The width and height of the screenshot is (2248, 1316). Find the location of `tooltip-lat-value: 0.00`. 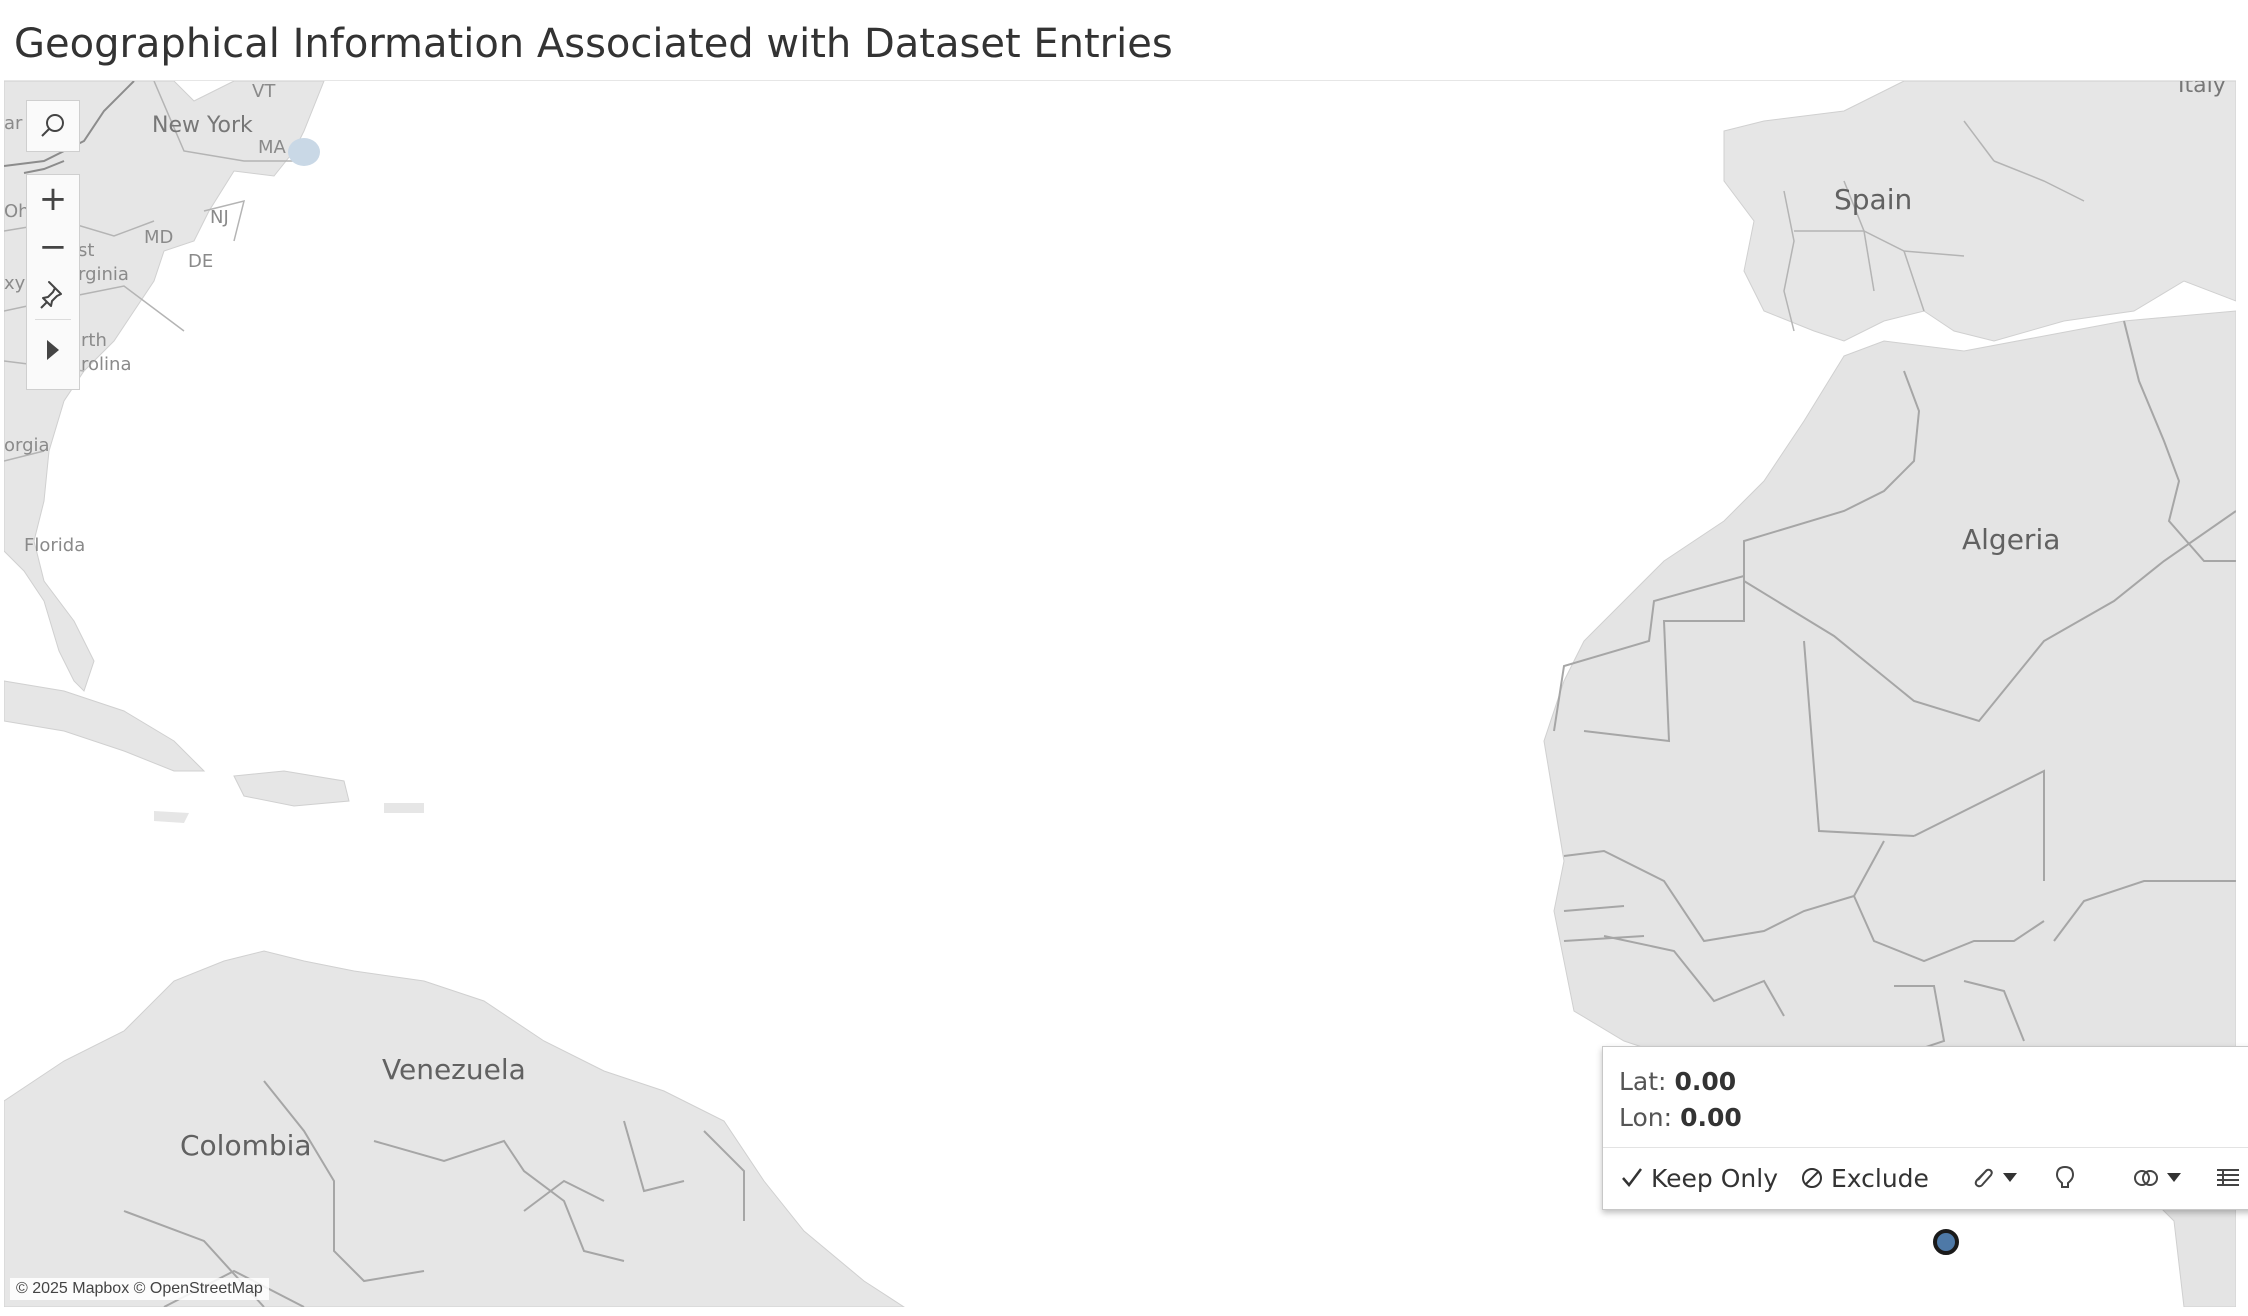

tooltip-lat-value: 0.00 is located at coordinates (1705, 1081).